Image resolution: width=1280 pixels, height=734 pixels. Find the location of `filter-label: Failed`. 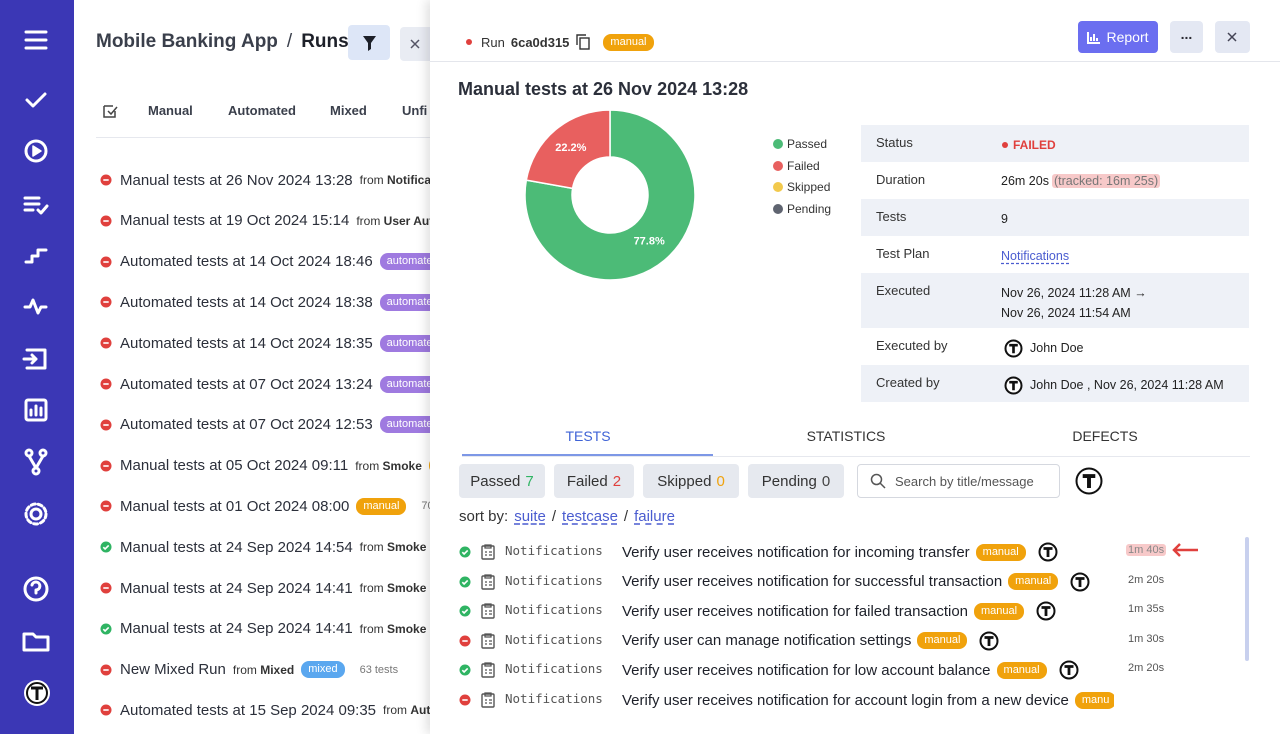

filter-label: Failed is located at coordinates (587, 481).